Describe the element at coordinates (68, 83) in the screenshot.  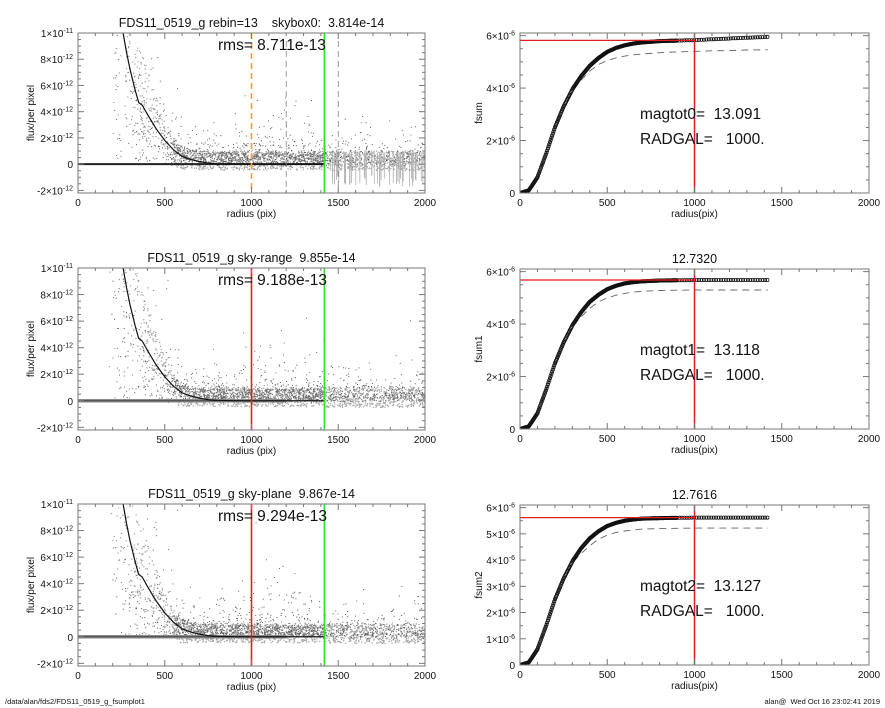
I see `y-tick-exponent: -12` at that location.